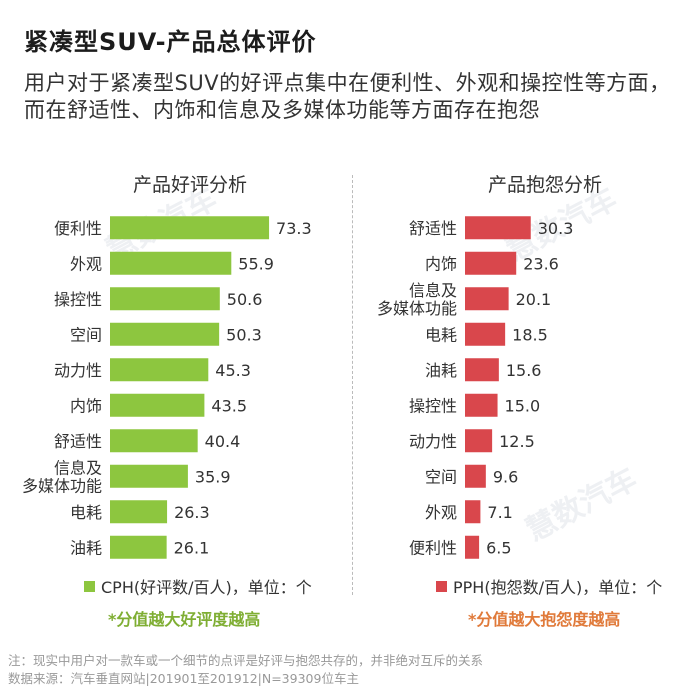  What do you see at coordinates (189, 185) in the screenshot?
I see `good-chart-title: 产品好评分析` at bounding box center [189, 185].